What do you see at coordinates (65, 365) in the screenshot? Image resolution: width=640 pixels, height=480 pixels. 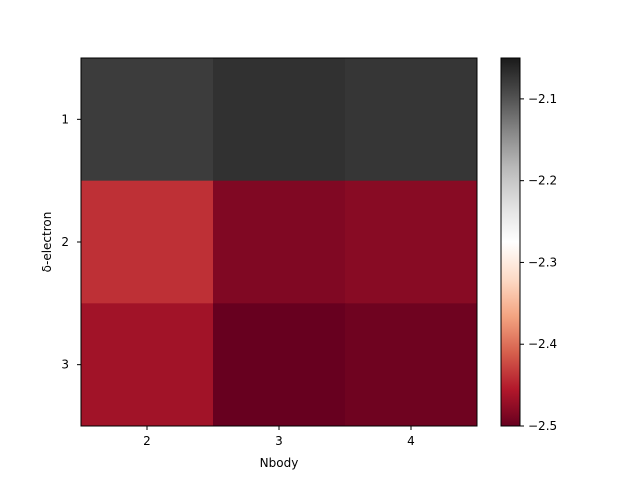 I see `y-tick-label: 3` at bounding box center [65, 365].